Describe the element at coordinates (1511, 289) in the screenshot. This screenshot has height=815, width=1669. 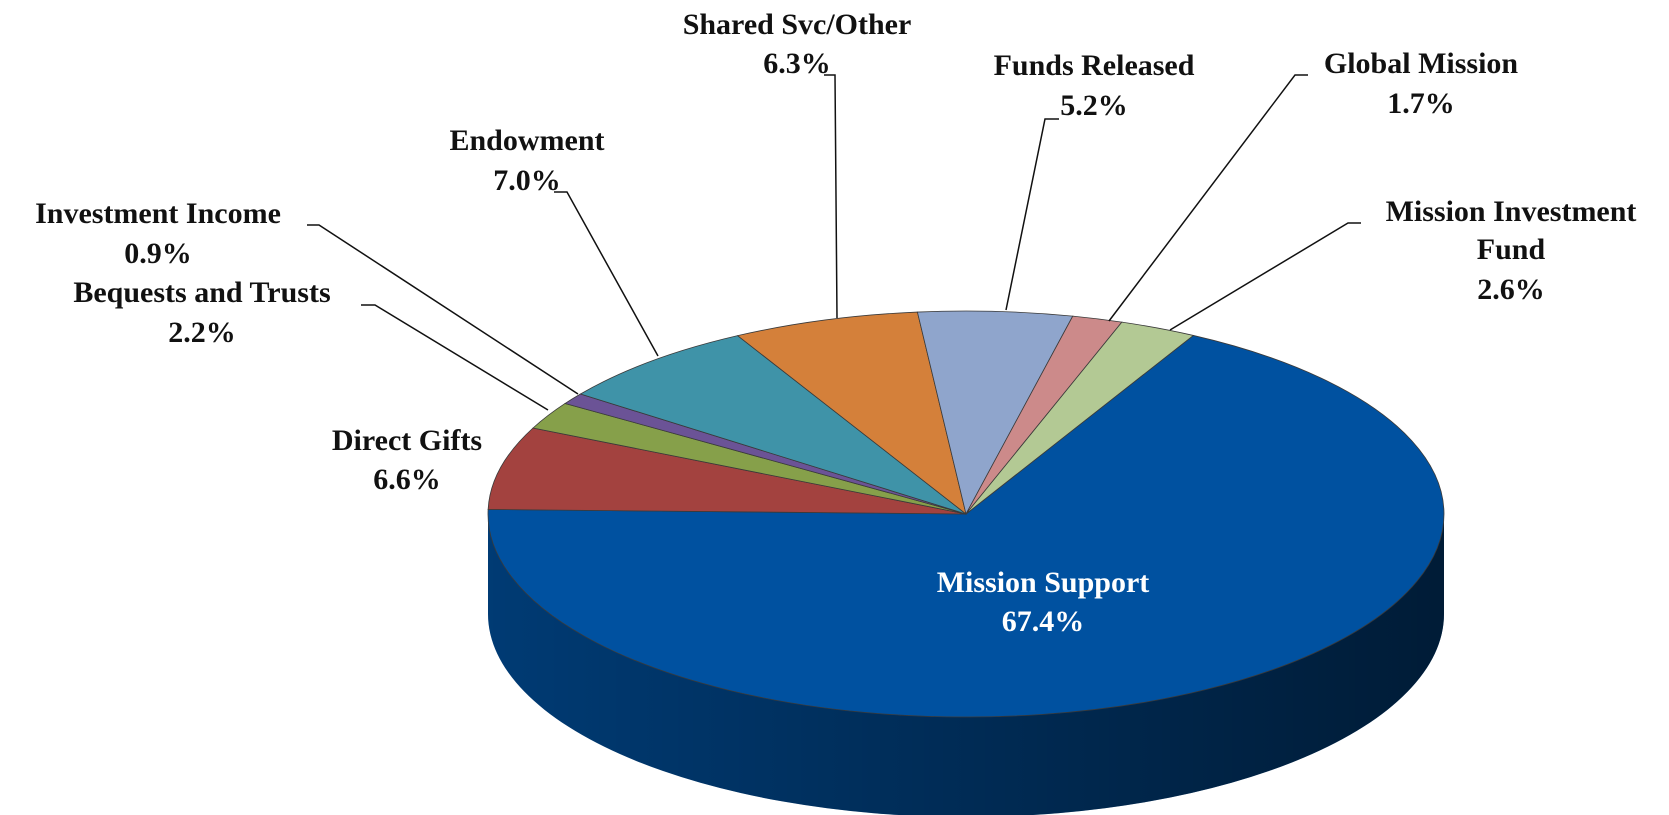
I see `value-label: 2.6%` at that location.